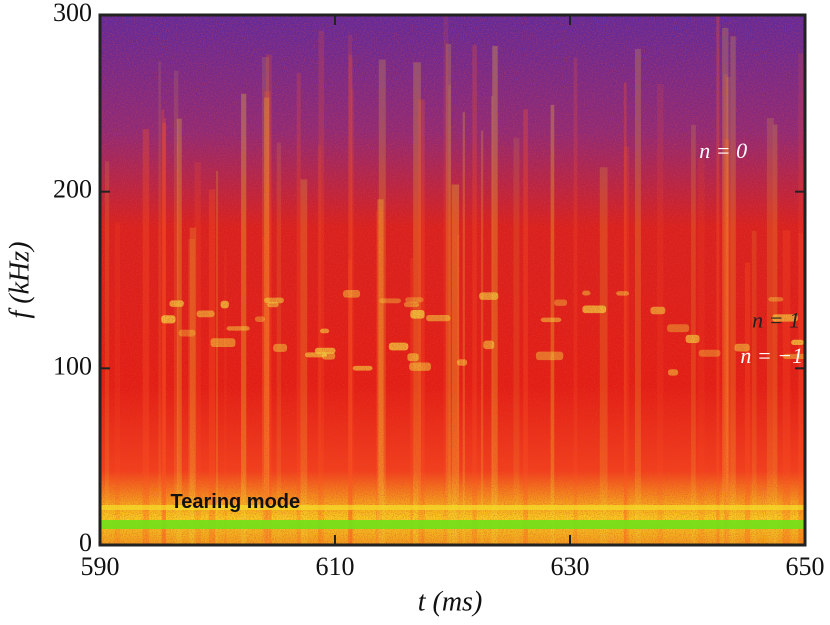  I want to click on y-axis-label: f (kHz), so click(19, 280).